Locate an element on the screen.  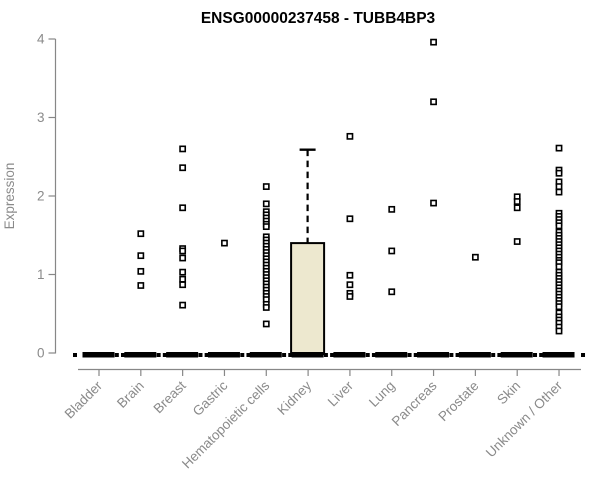
y-axis-tick-label: 2 is located at coordinates (41, 196).